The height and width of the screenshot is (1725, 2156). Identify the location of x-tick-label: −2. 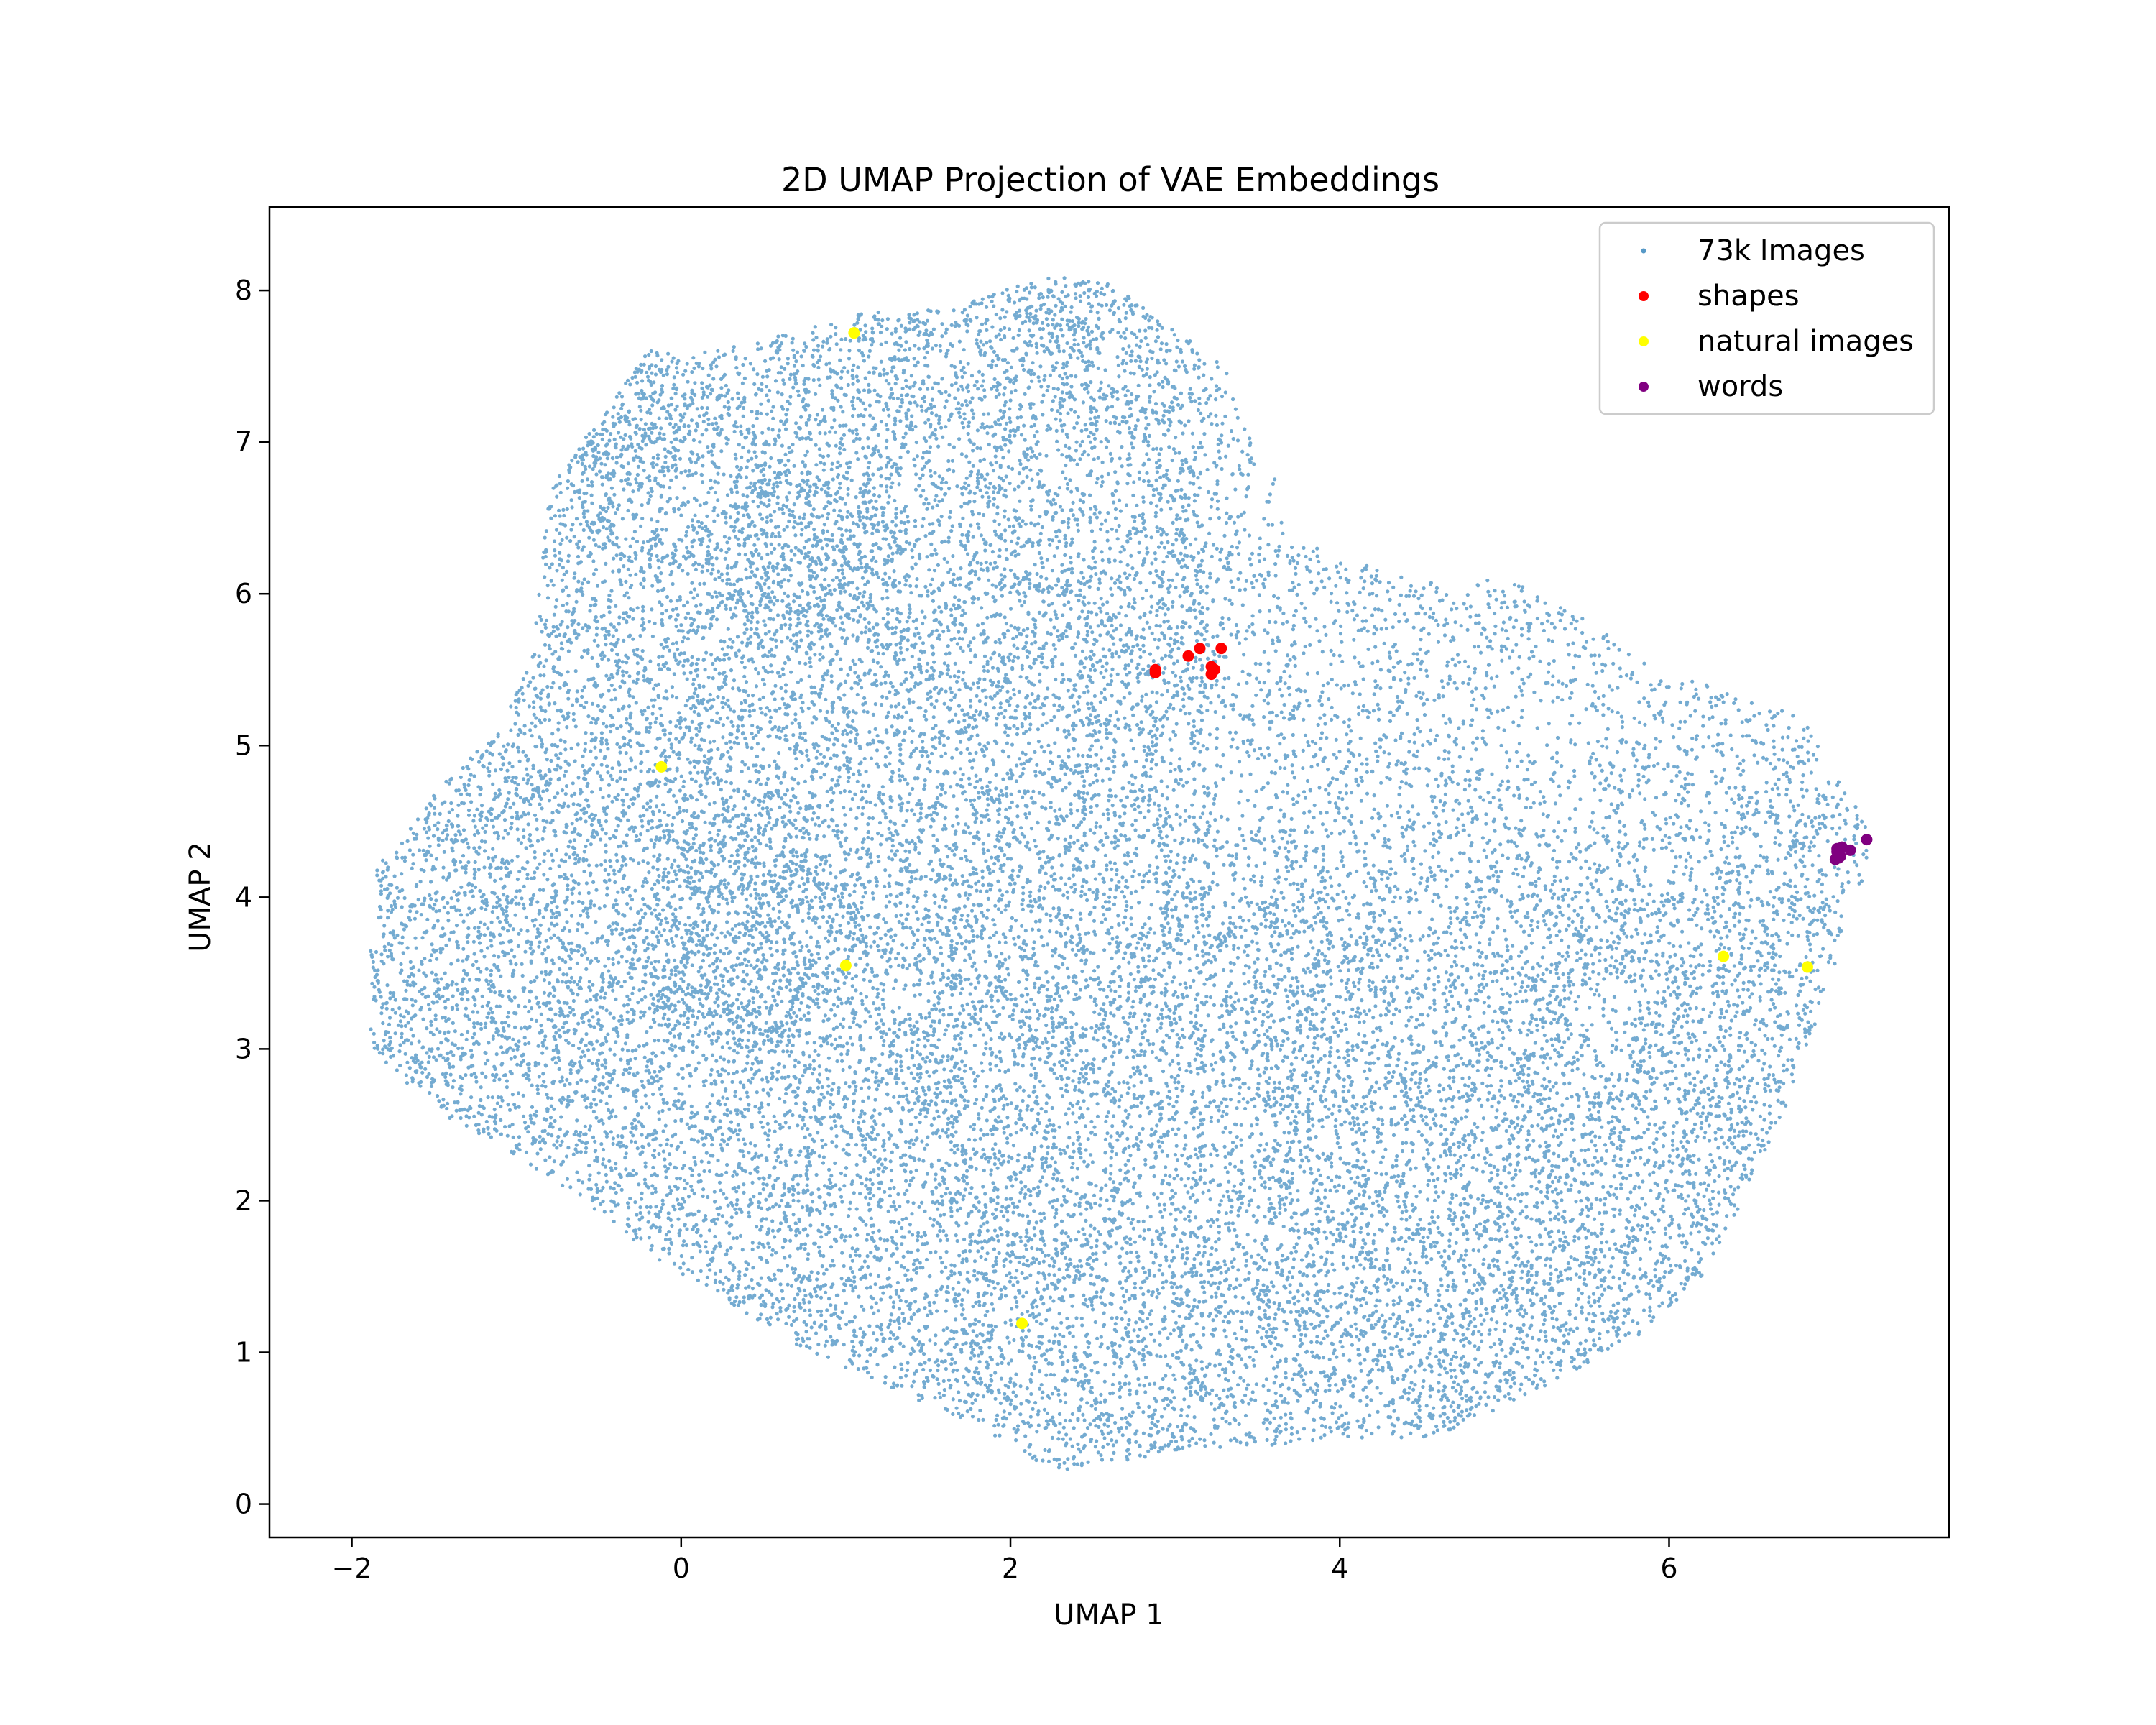
(352, 1568).